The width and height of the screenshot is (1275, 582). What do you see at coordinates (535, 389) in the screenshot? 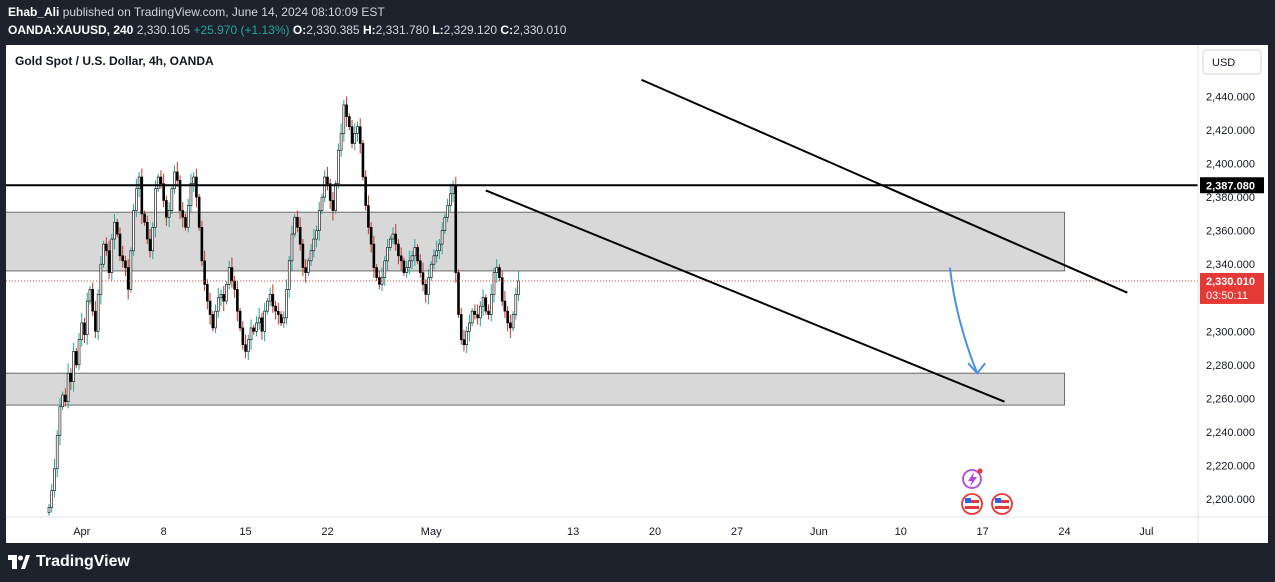
I see `lower-zone` at bounding box center [535, 389].